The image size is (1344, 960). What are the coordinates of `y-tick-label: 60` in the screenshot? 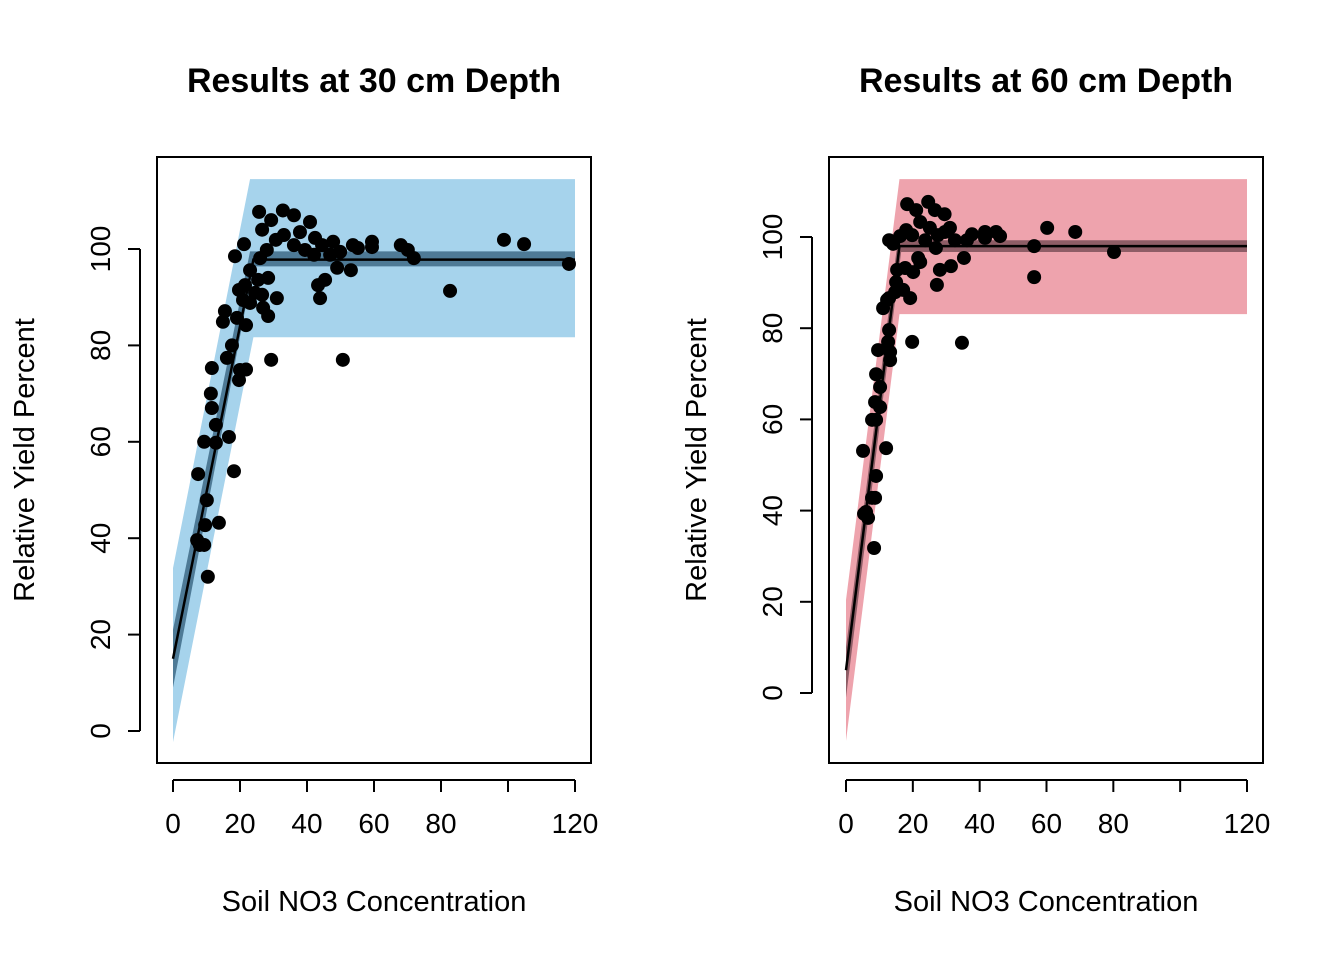 It's located at (100, 441).